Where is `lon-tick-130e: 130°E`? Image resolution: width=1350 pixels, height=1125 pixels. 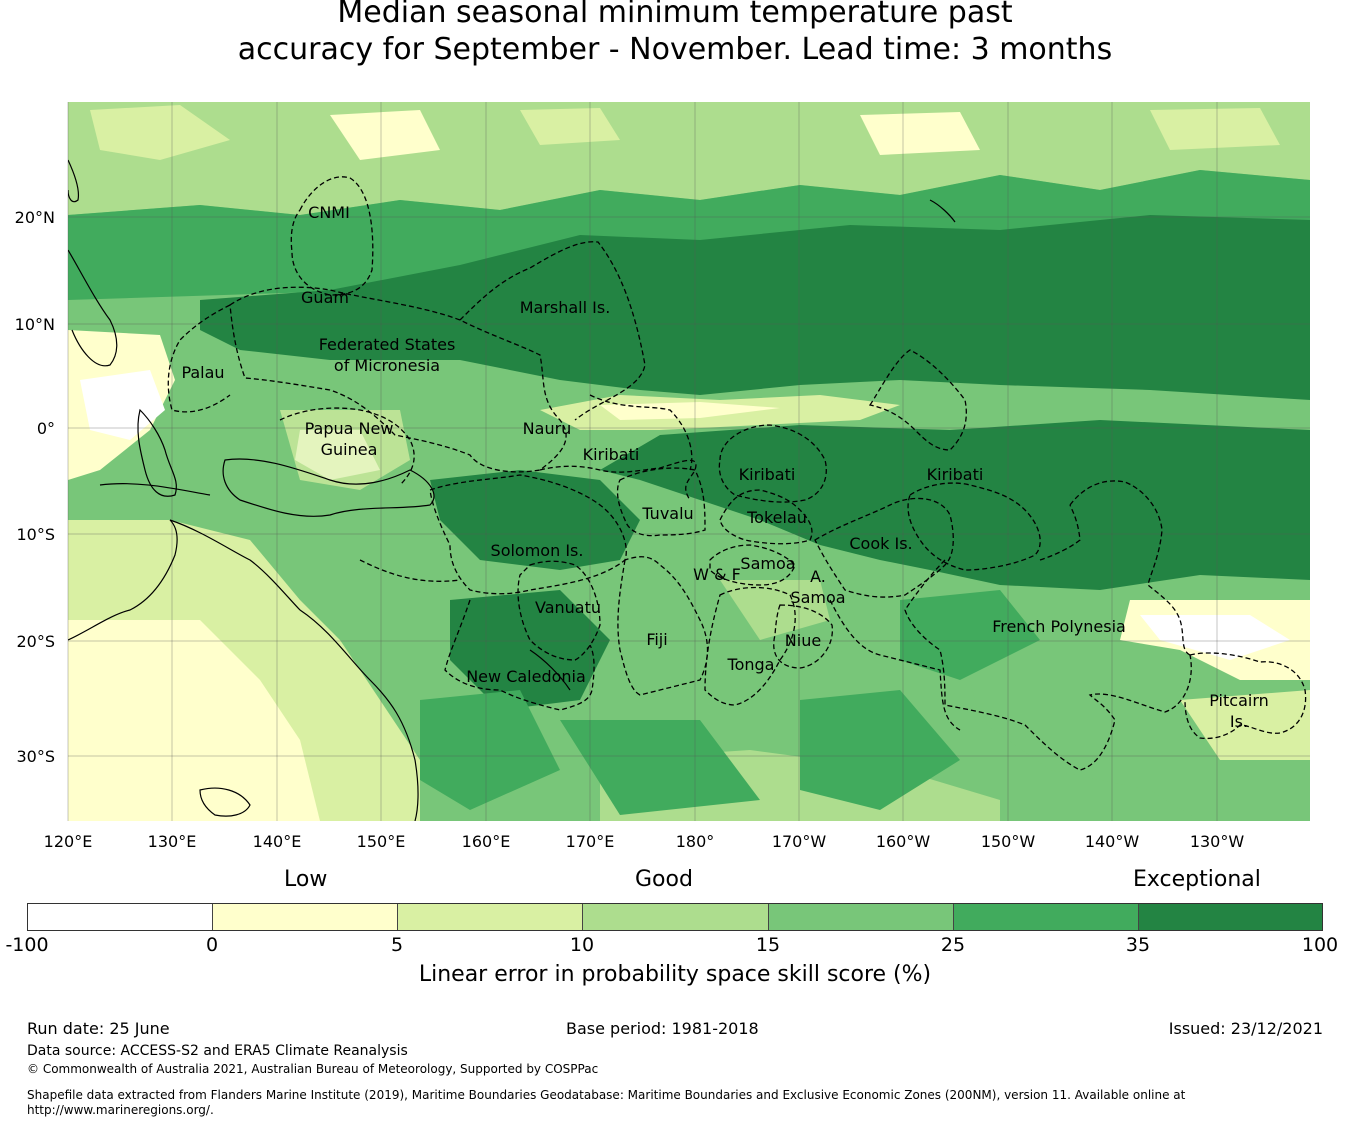
lon-tick-130e: 130°E is located at coordinates (172, 841).